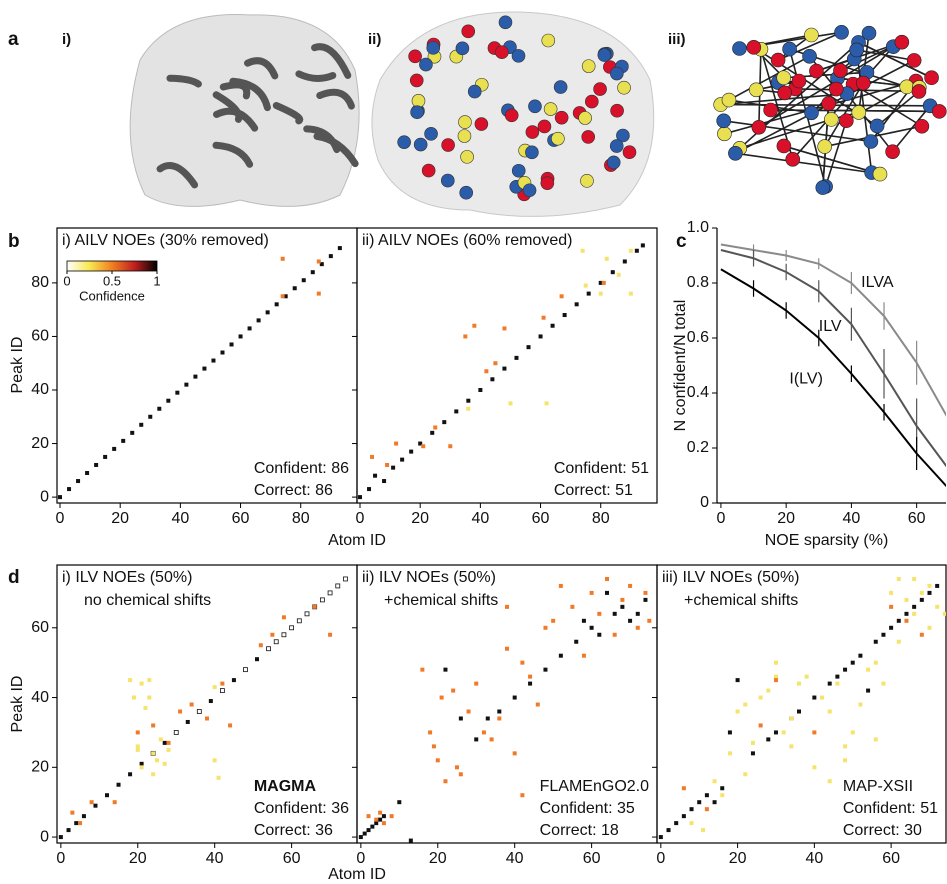 This screenshot has height=884, width=947. What do you see at coordinates (833, 378) in the screenshot?
I see `line` at bounding box center [833, 378].